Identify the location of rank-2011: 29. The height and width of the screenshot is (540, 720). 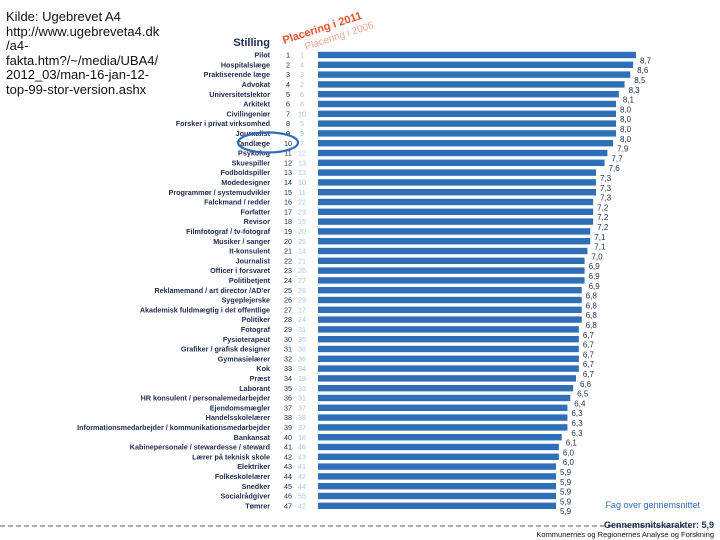
(288, 329).